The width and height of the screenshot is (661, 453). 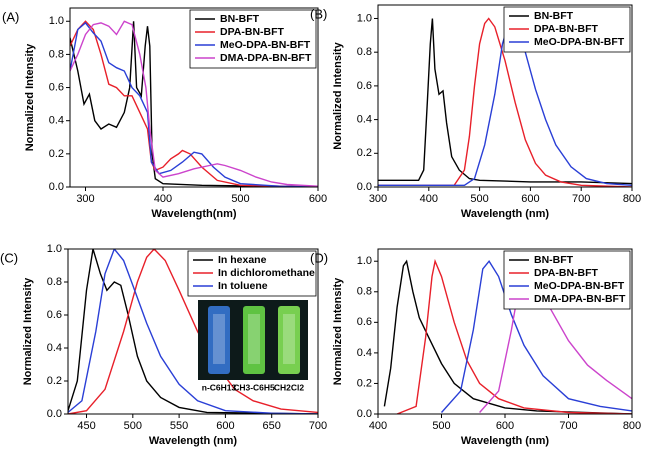 What do you see at coordinates (86, 426) in the screenshot?
I see `x-tick-label: 450` at bounding box center [86, 426].